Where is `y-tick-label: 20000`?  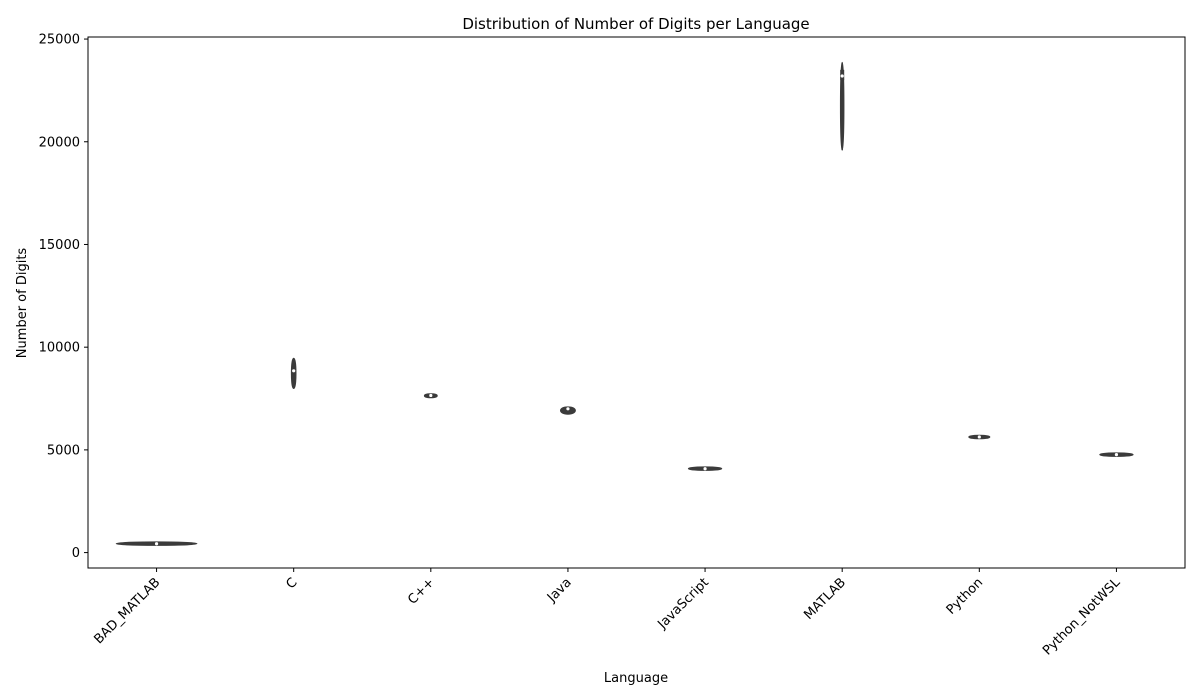 y-tick-label: 20000 is located at coordinates (59, 142).